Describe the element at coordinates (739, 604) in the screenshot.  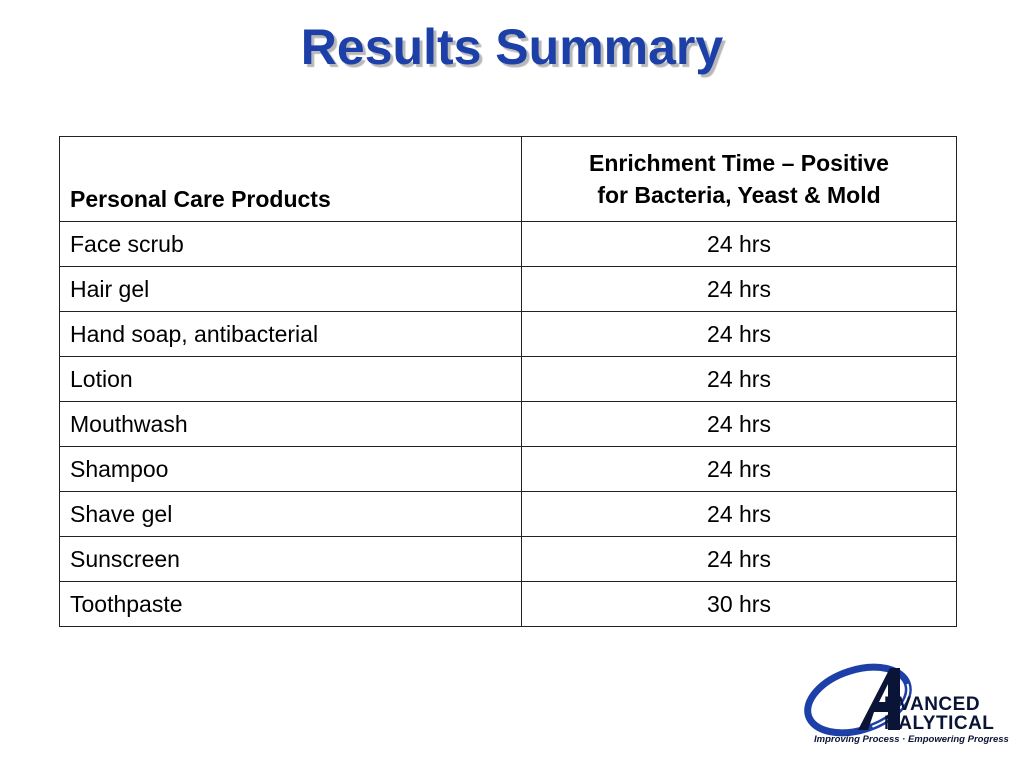
I see `cell-enrichment-time: 30 hrs` at that location.